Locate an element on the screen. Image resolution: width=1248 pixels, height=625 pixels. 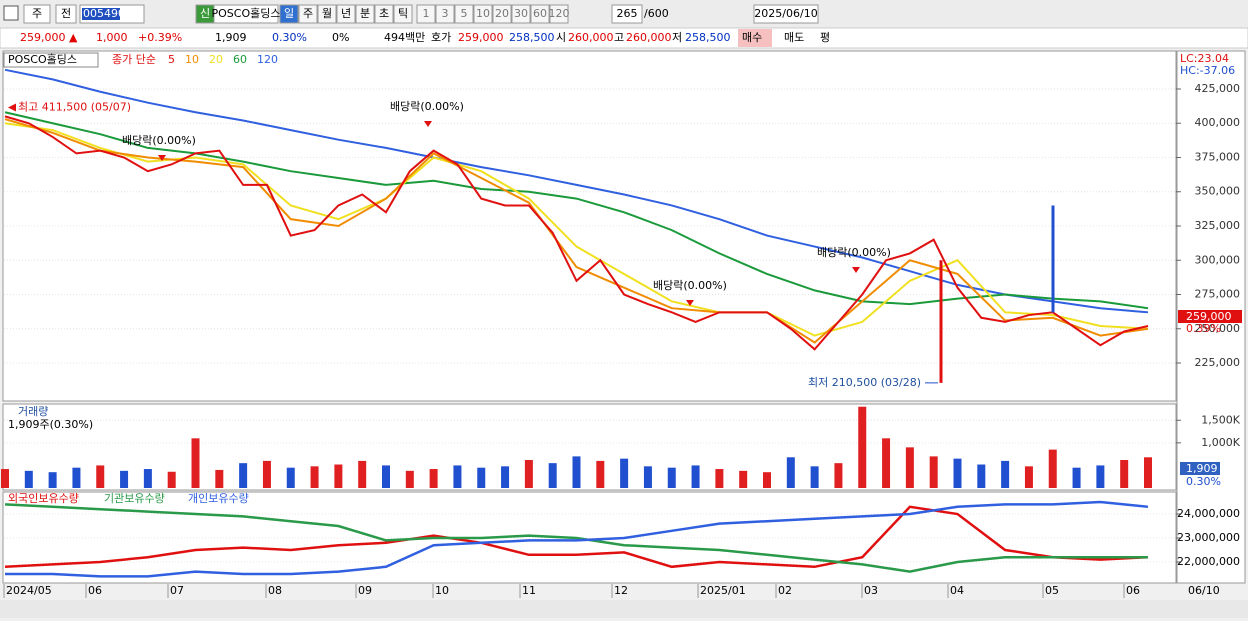
x-tick-label: 08 is located at coordinates (275, 590).